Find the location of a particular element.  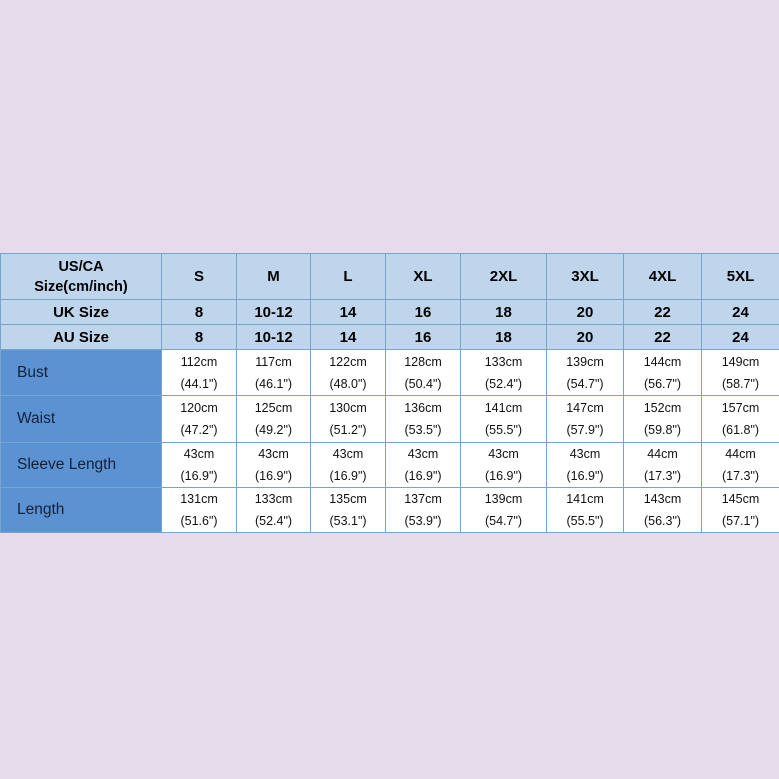

us-ca-size-row: US/CA Size(cm/inch) S M L XL 2XL 3XL 4XL 5XL is located at coordinates (389, 276).